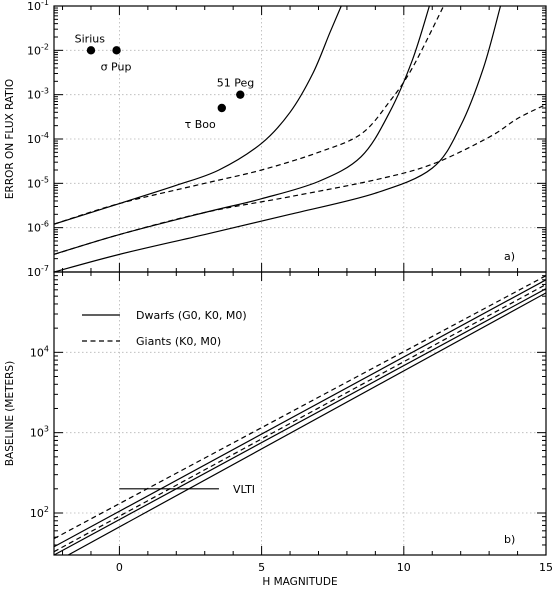  What do you see at coordinates (116, 66) in the screenshot?
I see `star-label: σ Pup` at bounding box center [116, 66].